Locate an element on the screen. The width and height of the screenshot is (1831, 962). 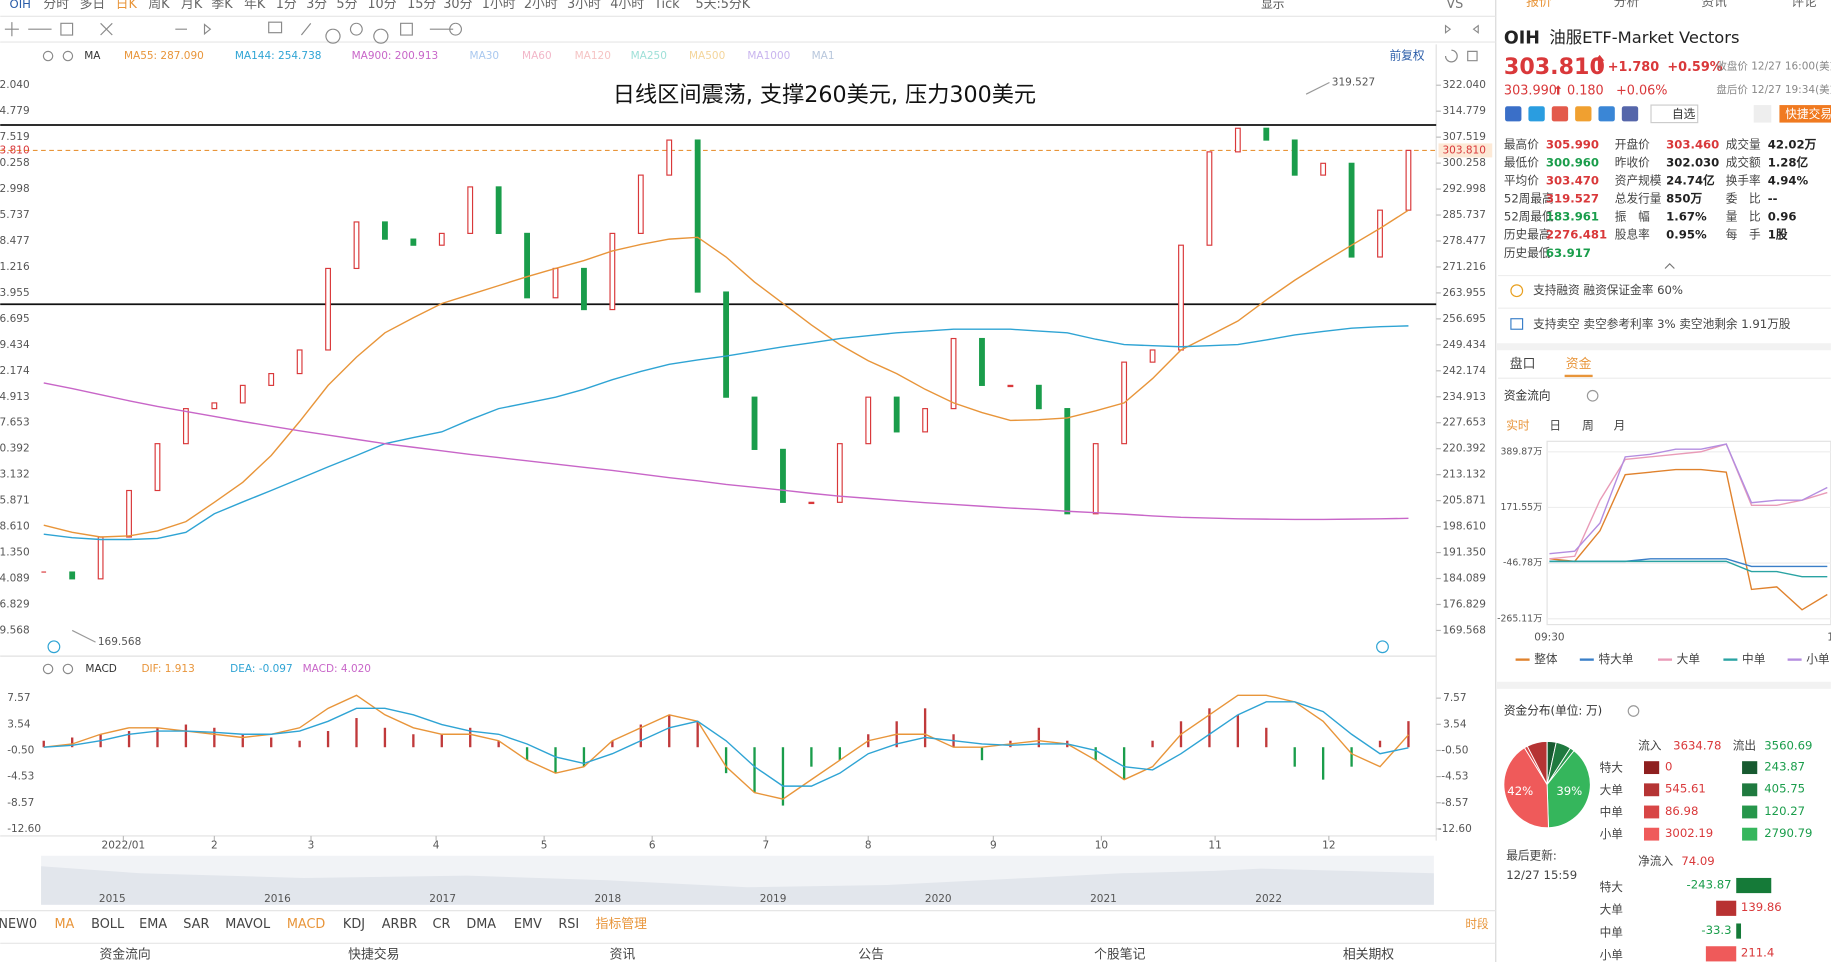
indicator-tab: BOLL is located at coordinates (108, 924).